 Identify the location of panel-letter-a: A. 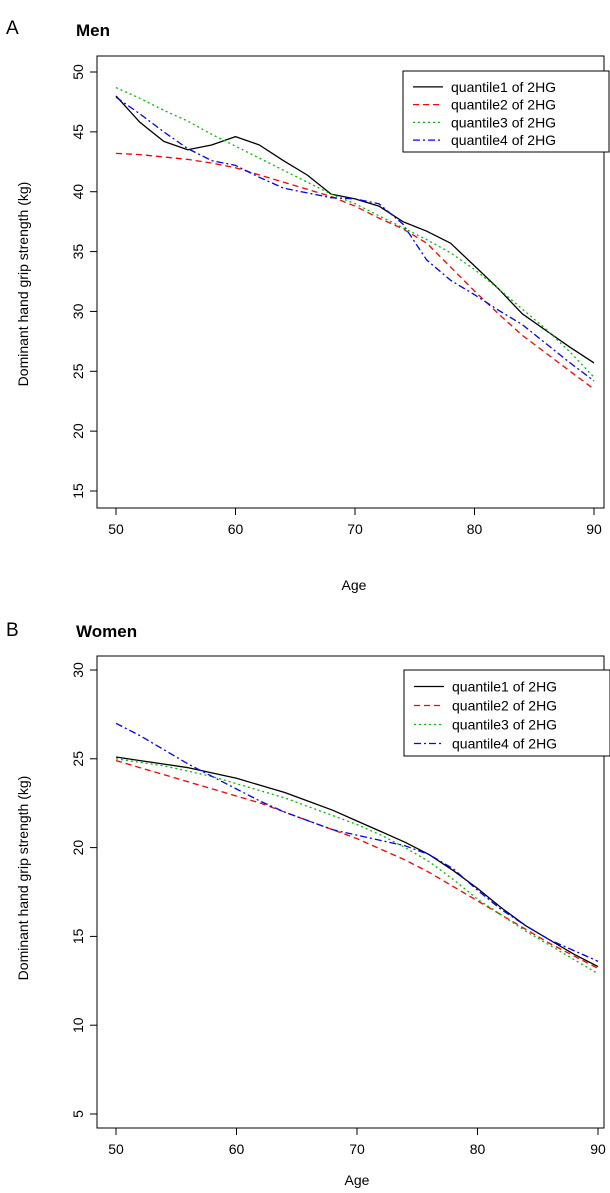
(12, 28).